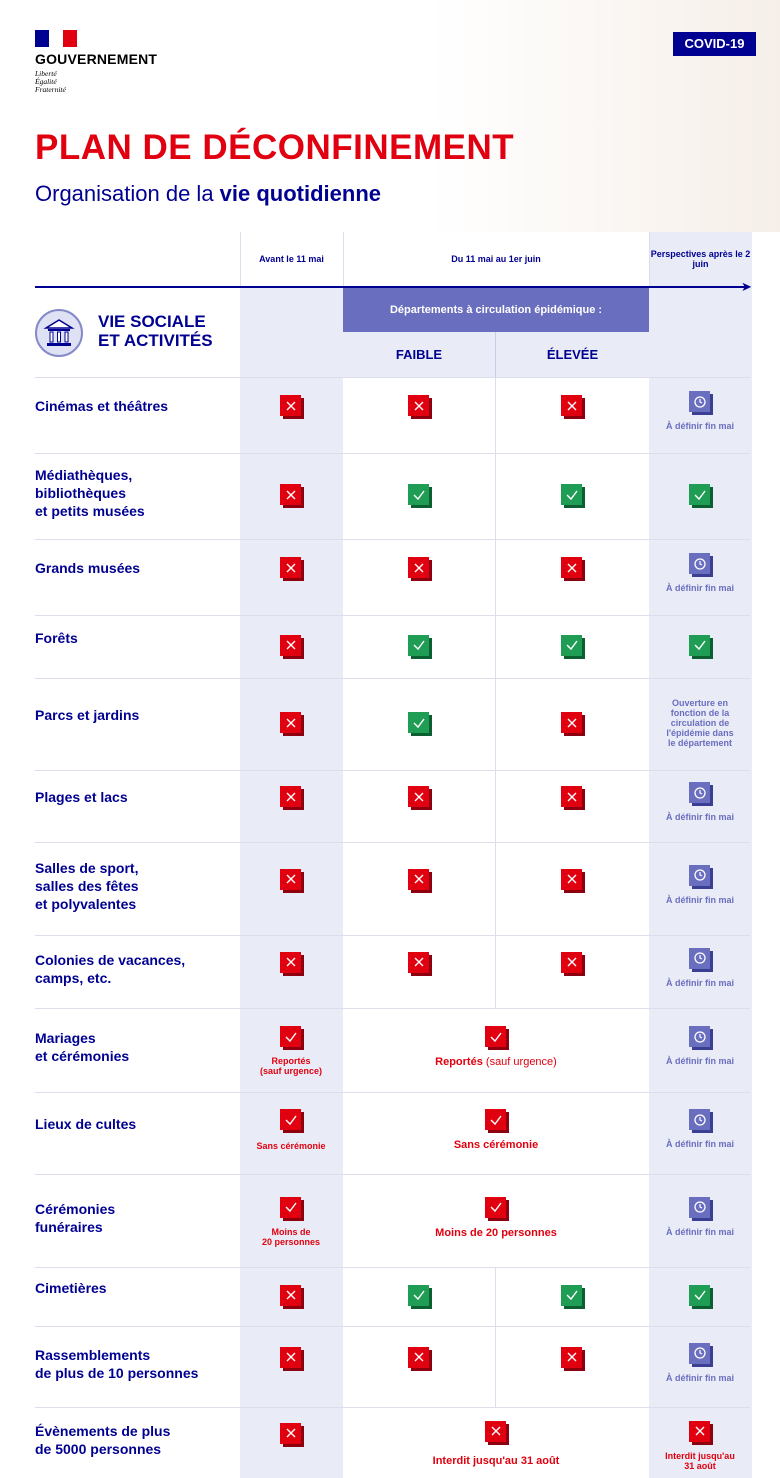  What do you see at coordinates (110, 968) in the screenshot?
I see `row-label: Colonies de vacances, camps, etc.` at bounding box center [110, 968].